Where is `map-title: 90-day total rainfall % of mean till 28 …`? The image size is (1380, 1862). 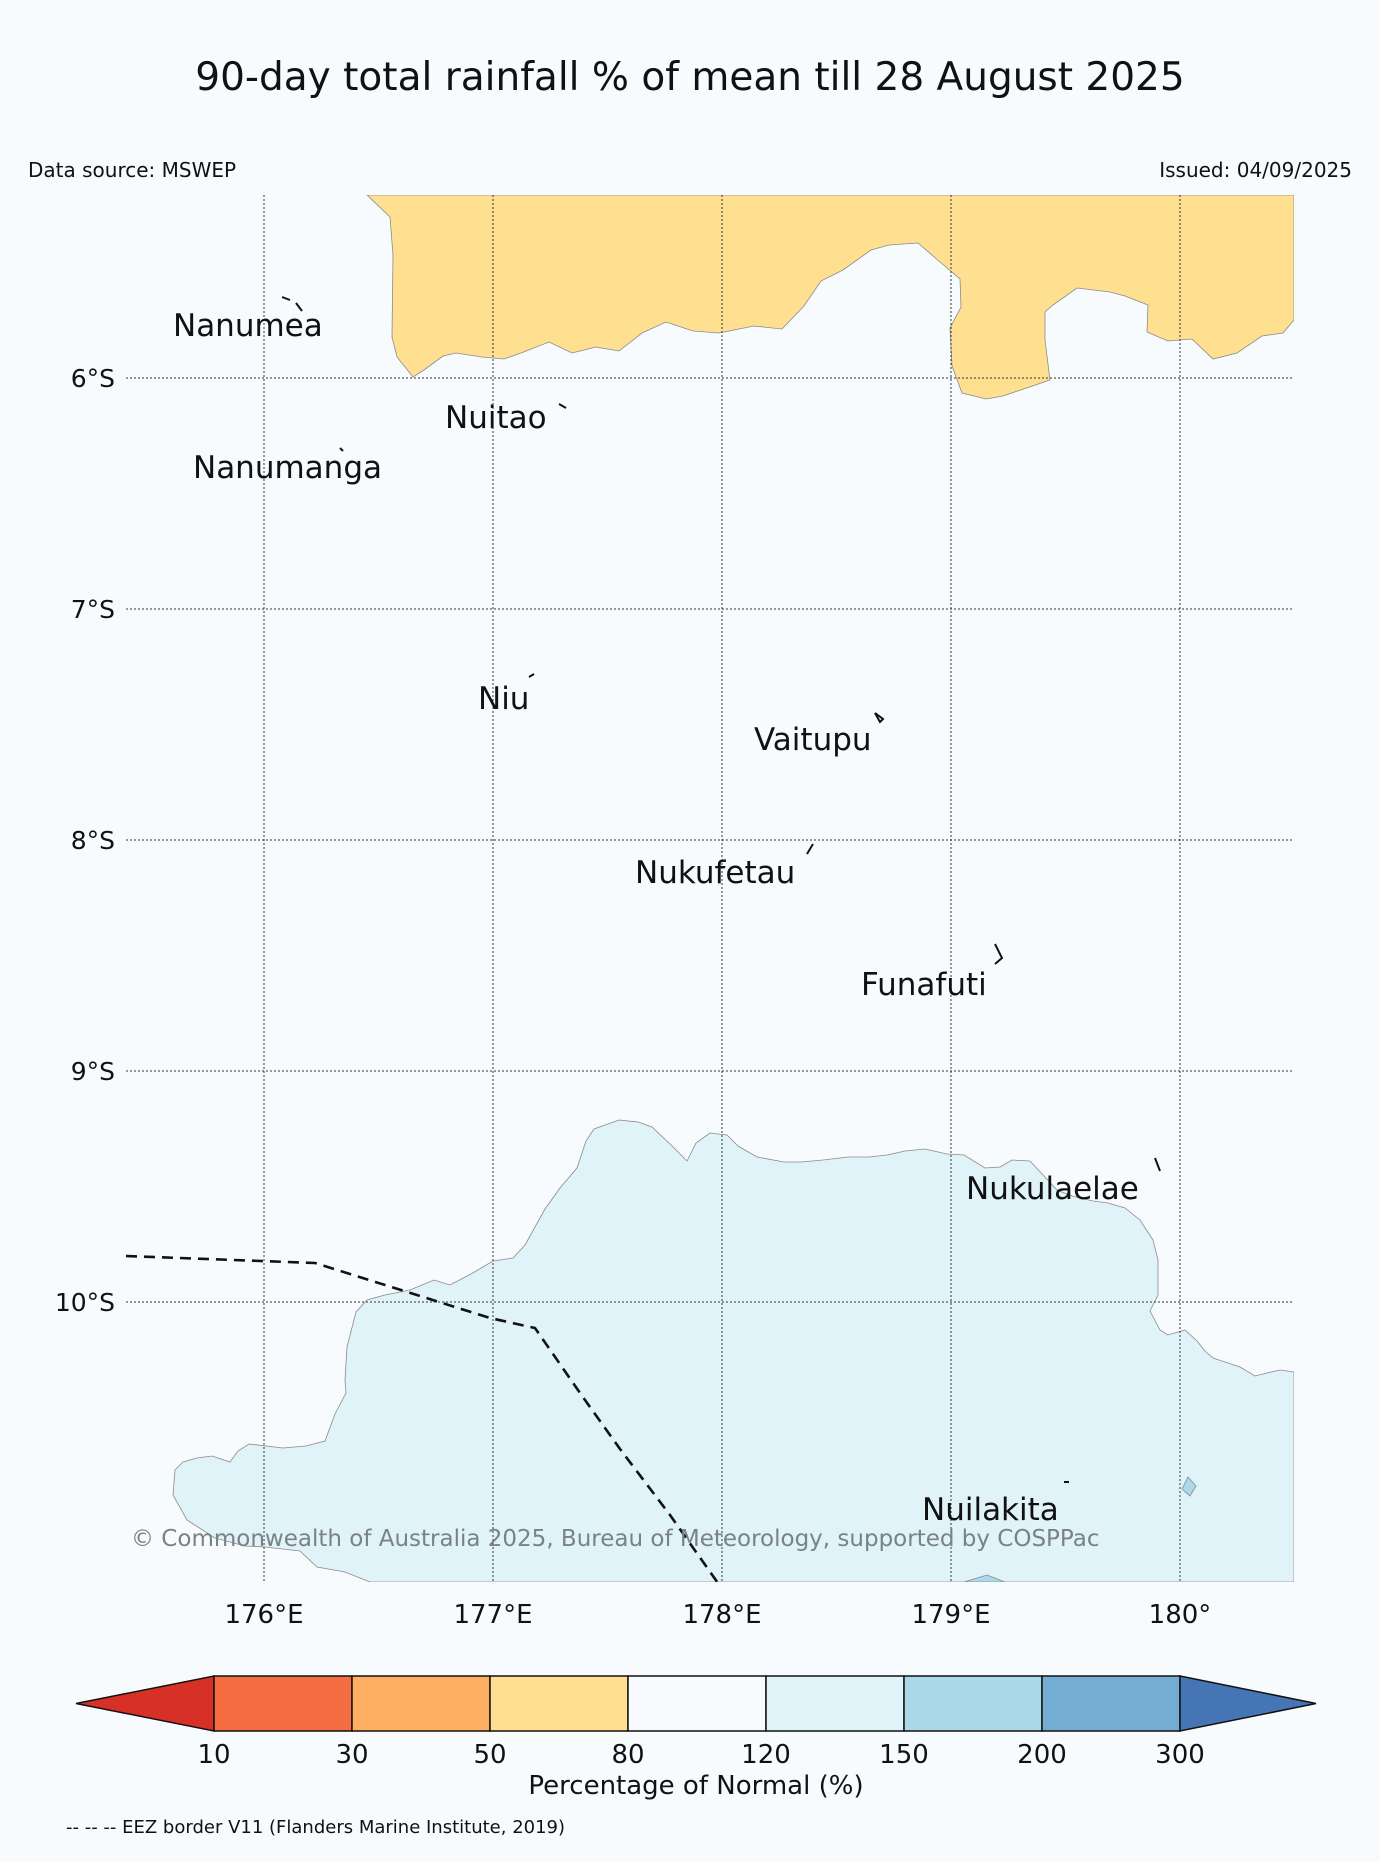 map-title: 90-day total rainfall % of mean till 28 … is located at coordinates (690, 77).